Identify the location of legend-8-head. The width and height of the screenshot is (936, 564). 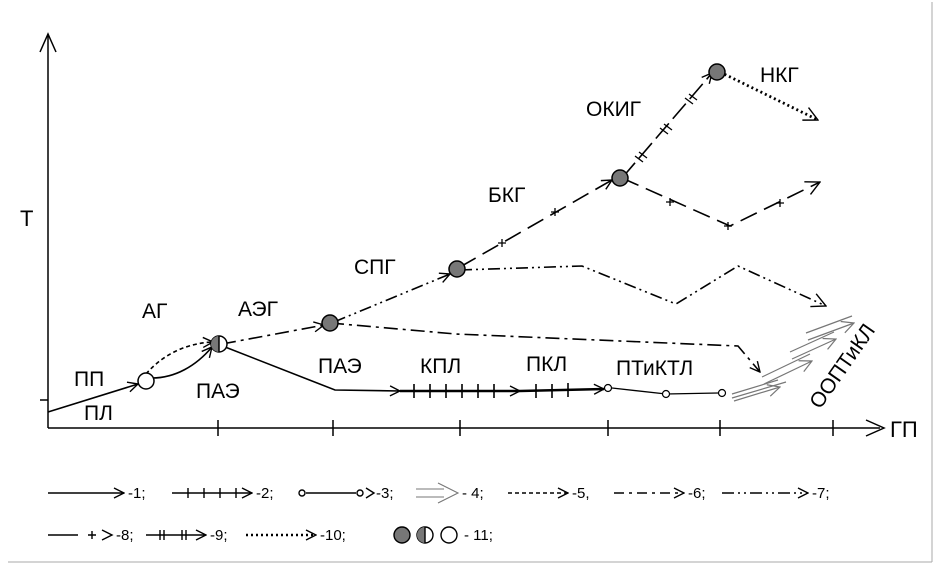
(107, 535).